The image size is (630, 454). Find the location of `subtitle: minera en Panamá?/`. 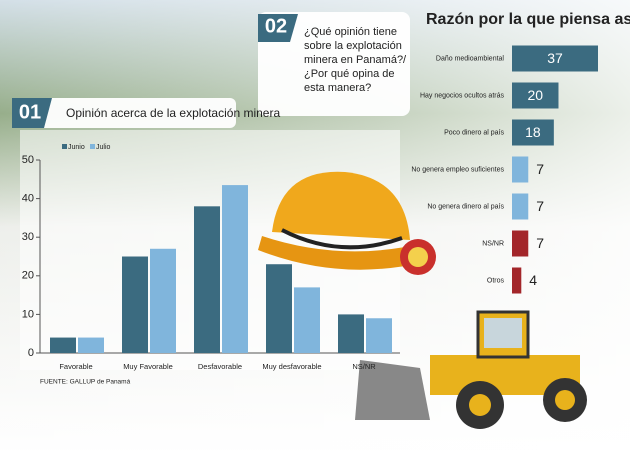

subtitle: minera en Panamá?/ is located at coordinates (355, 60).